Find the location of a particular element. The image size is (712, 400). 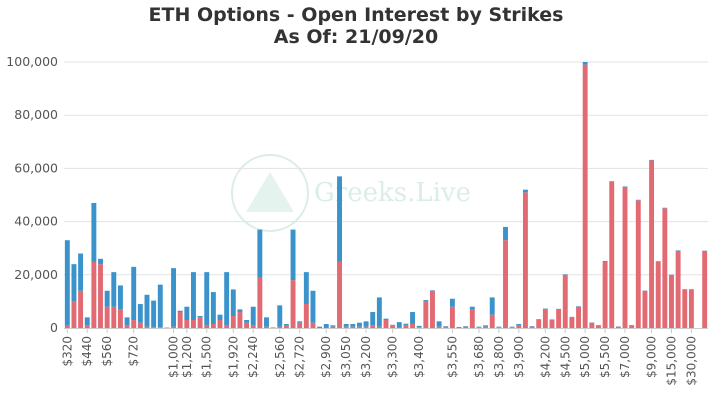

x-tick-label: $3,200 is located at coordinates (366, 357).